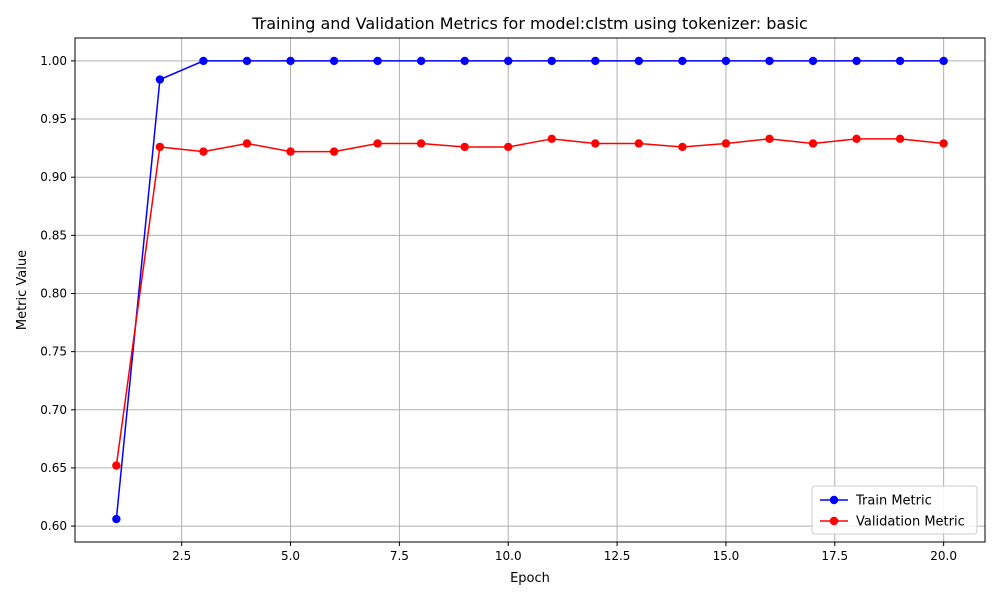 The image size is (1000, 600). Describe the element at coordinates (834, 500) in the screenshot. I see `train-metric-legend-marker` at that location.